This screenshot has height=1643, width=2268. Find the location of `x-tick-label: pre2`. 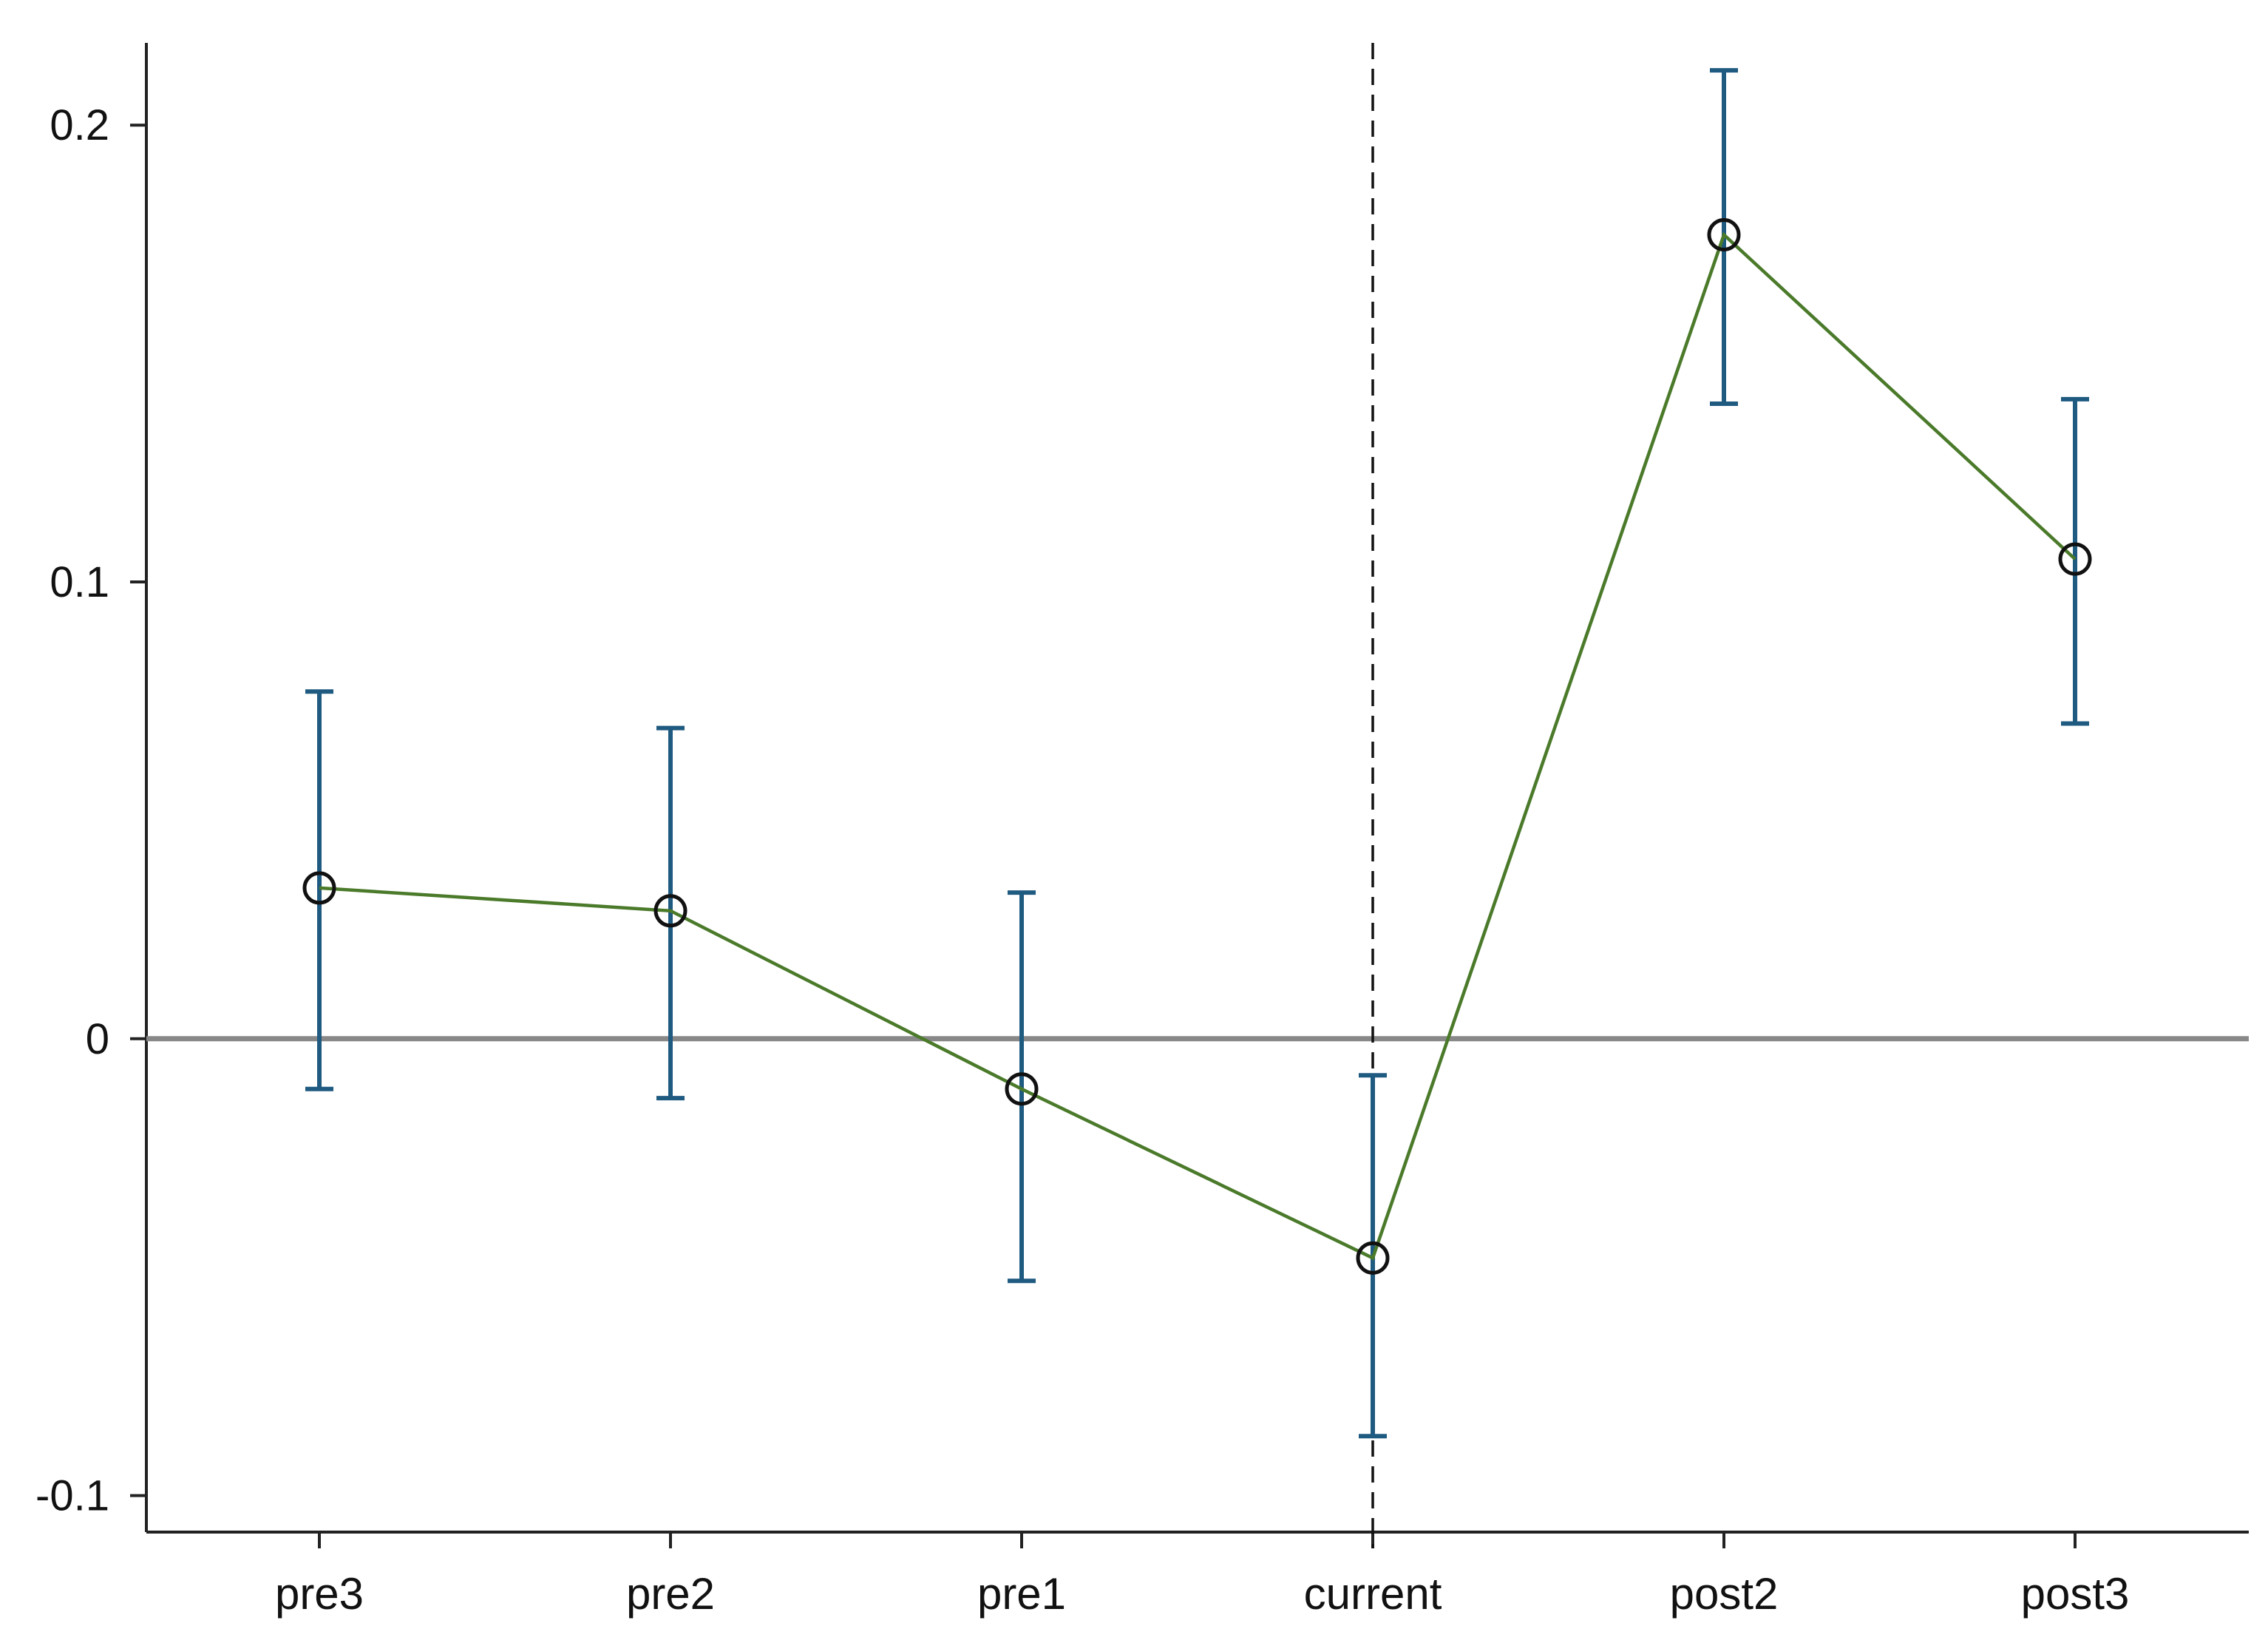

x-tick-label: pre2 is located at coordinates (670, 1594).